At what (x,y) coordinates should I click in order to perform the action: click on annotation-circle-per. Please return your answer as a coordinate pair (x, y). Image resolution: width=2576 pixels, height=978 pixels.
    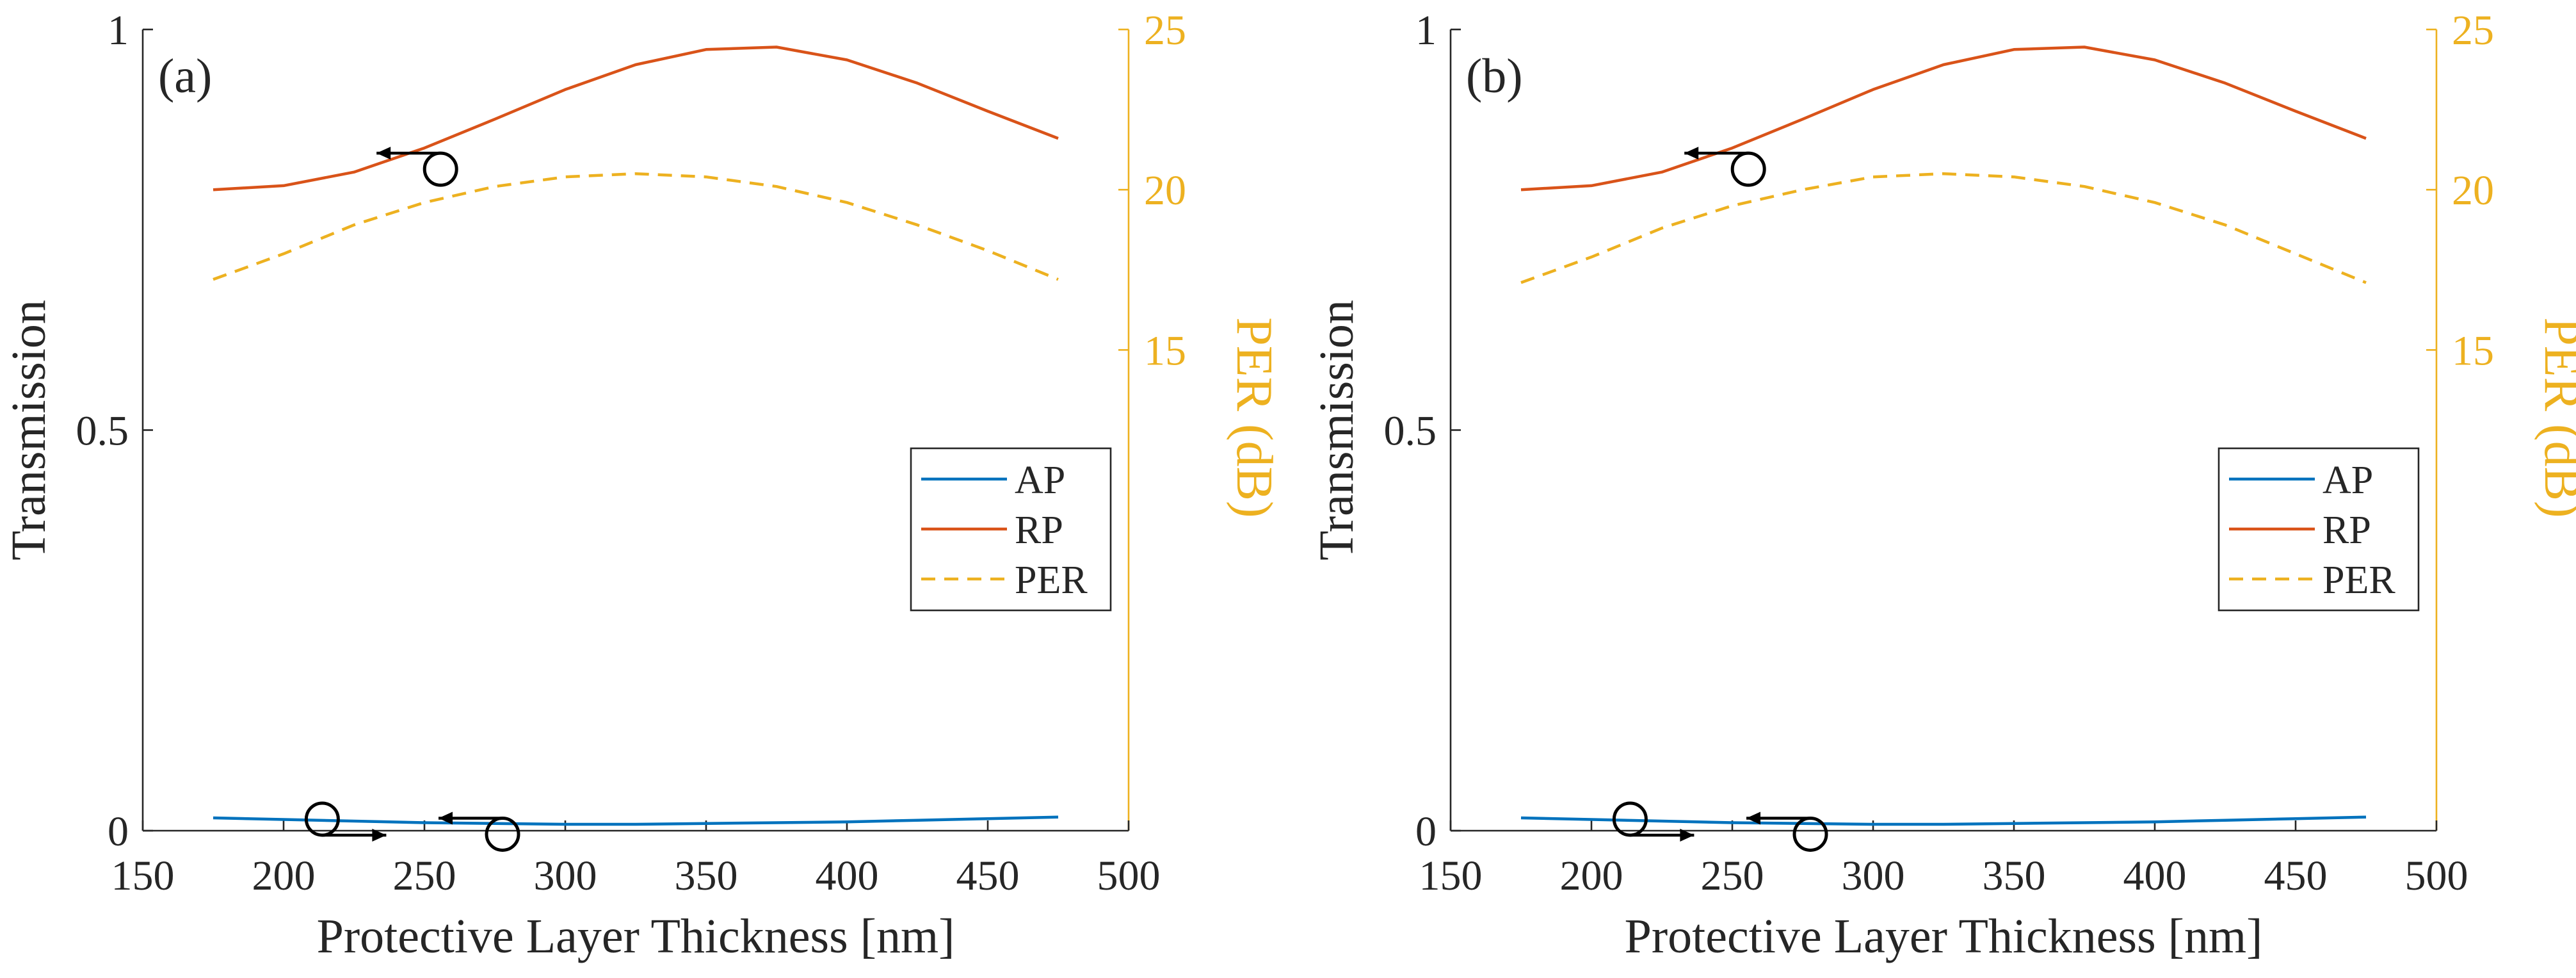
    Looking at the image, I should click on (1630, 819).